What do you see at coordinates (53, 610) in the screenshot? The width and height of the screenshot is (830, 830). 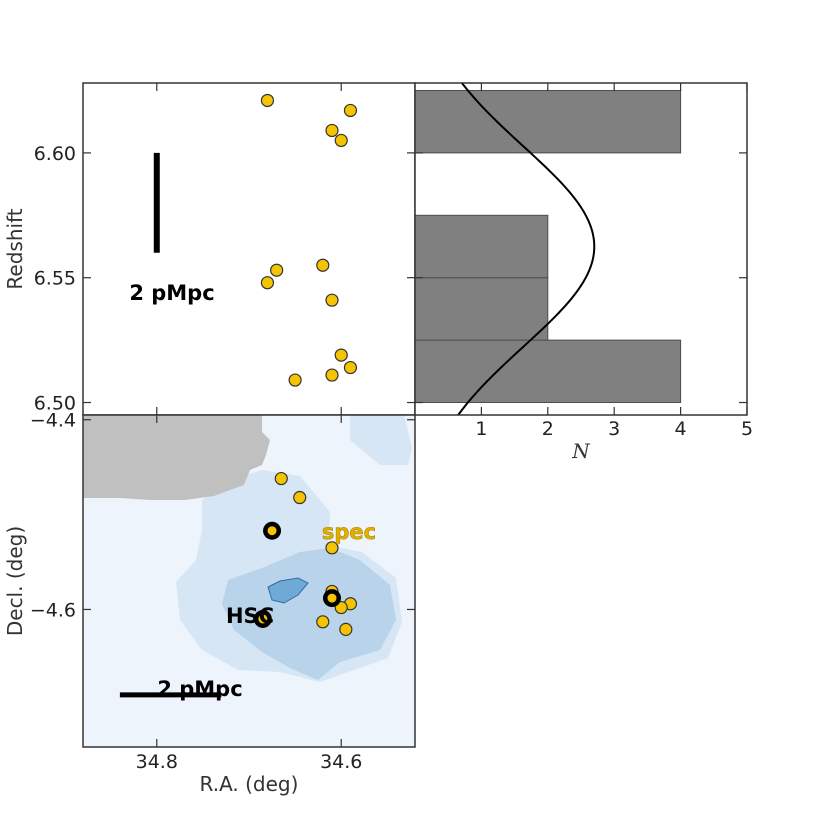 I see `sky-y-tick-label: −4.6` at bounding box center [53, 610].